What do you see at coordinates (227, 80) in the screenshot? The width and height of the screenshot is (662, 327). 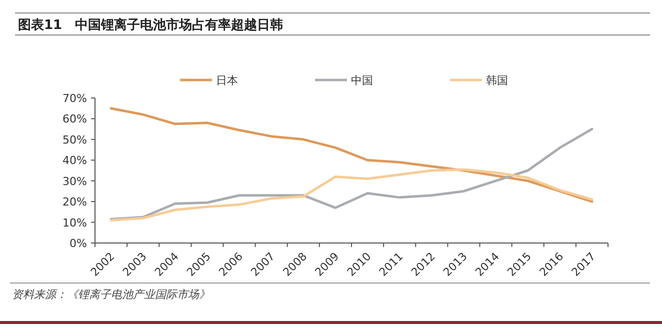 I see `legend-label: 日本` at bounding box center [227, 80].